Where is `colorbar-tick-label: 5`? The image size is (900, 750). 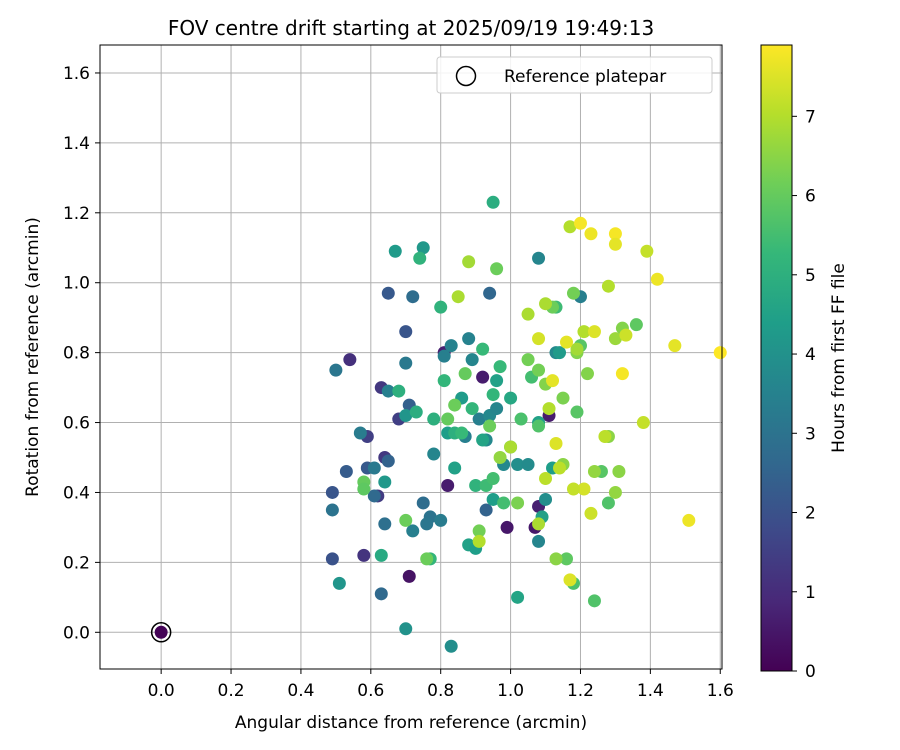
colorbar-tick-label: 5 is located at coordinates (810, 276).